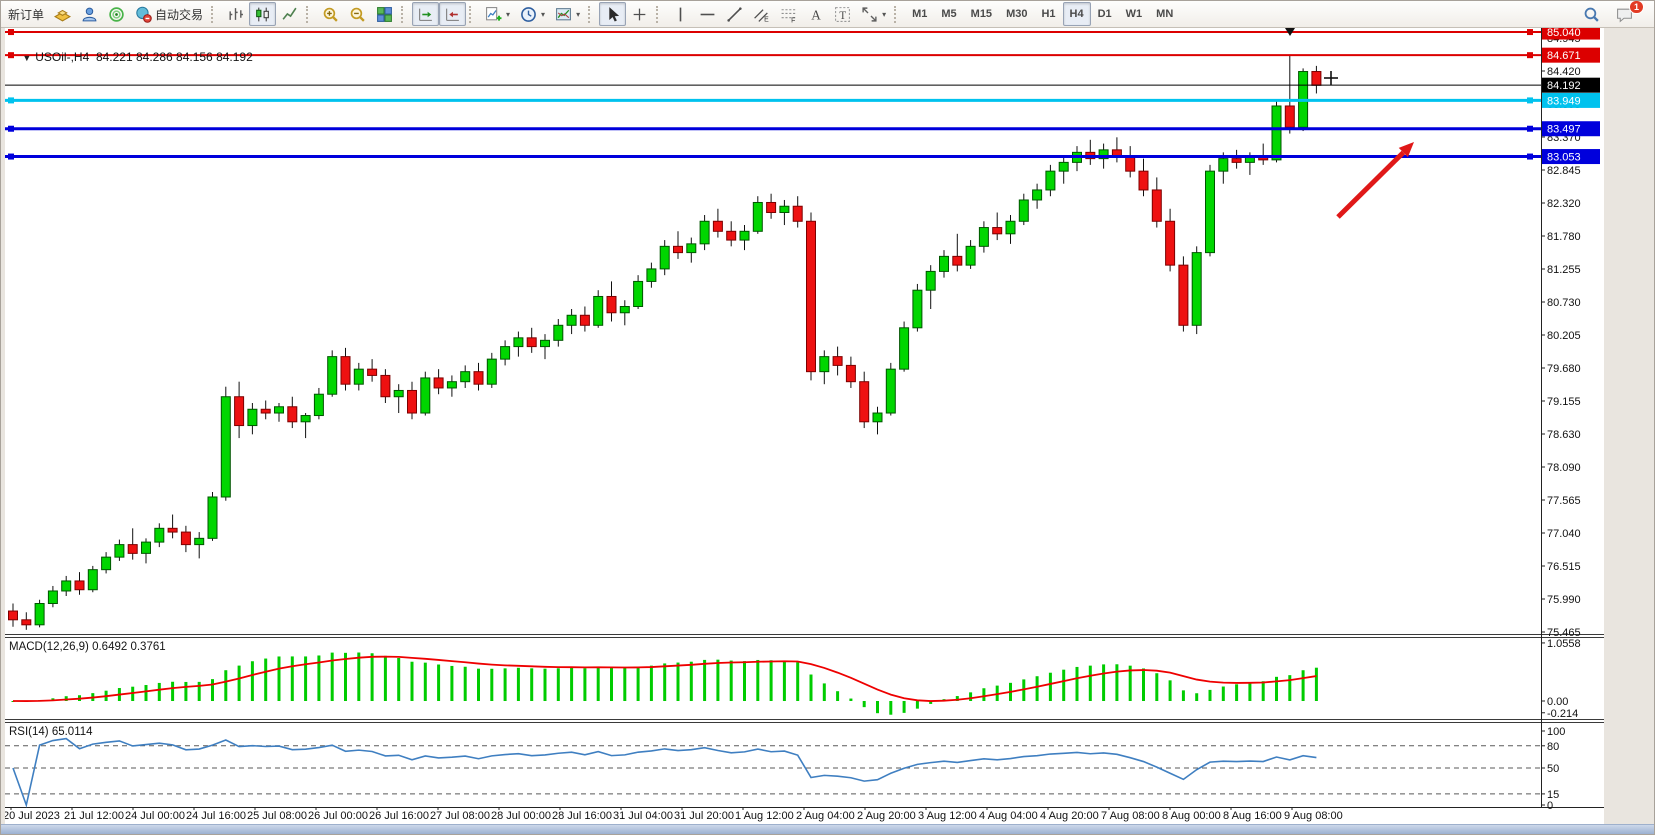 The width and height of the screenshot is (1655, 835). Describe the element at coordinates (567, 14) in the screenshot. I see `templates-button: ▾` at that location.